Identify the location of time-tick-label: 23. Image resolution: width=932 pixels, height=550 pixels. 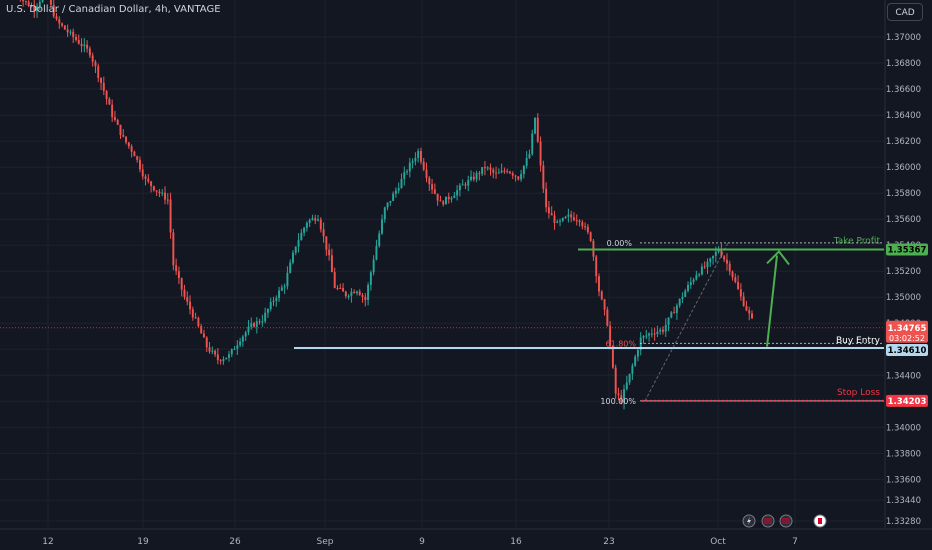
(608, 542).